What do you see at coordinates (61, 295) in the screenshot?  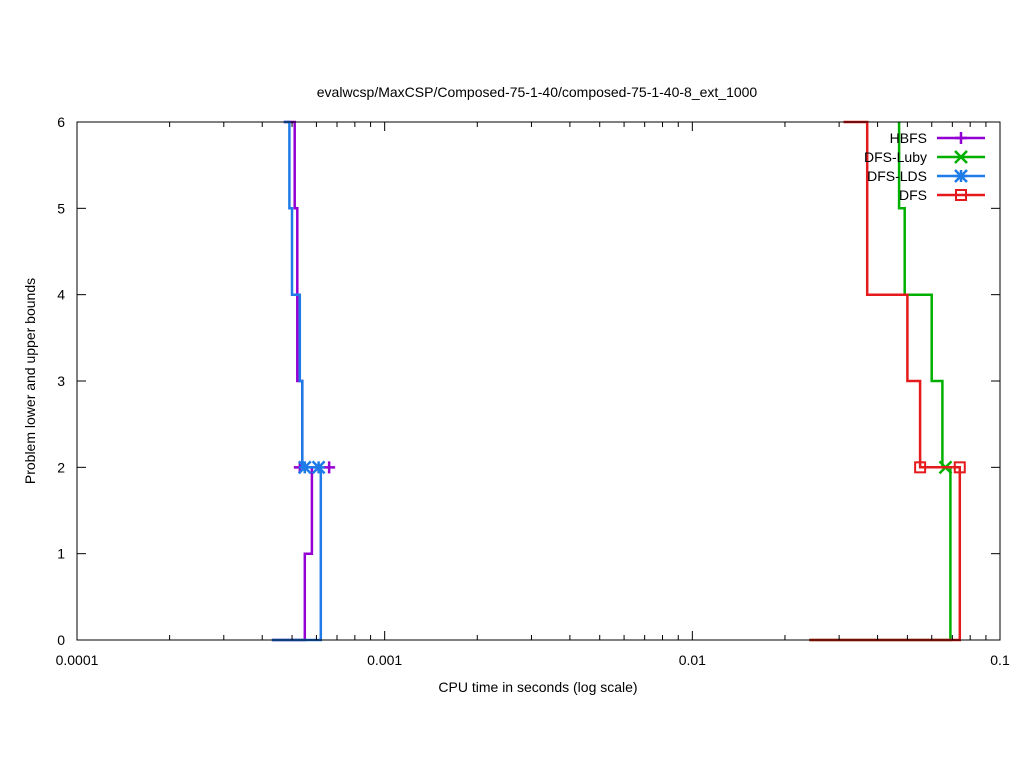 I see `y-tick-label: 4` at bounding box center [61, 295].